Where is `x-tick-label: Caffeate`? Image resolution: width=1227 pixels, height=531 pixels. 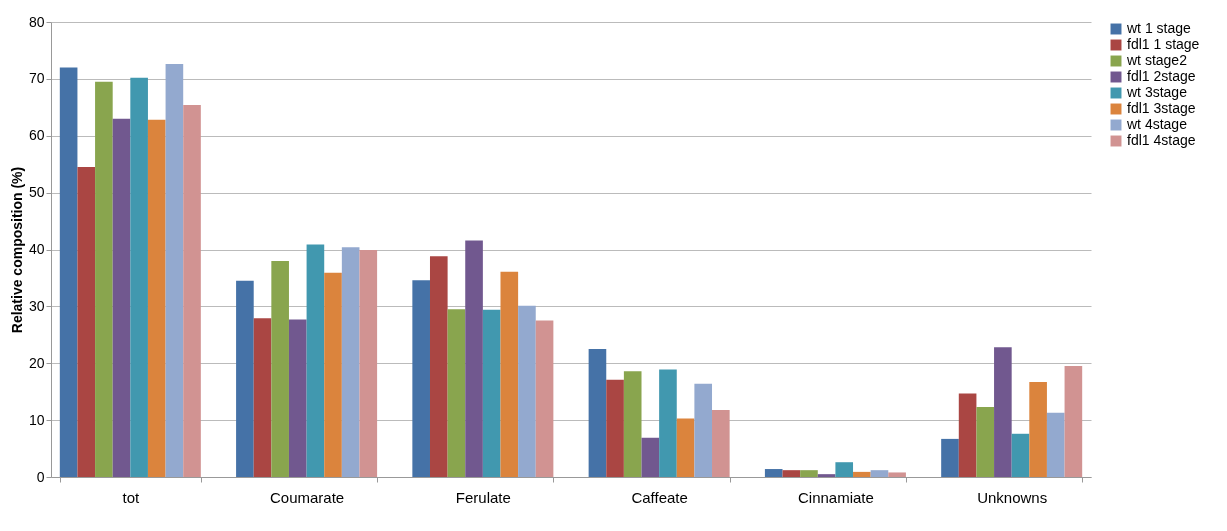 x-tick-label: Caffeate is located at coordinates (659, 497).